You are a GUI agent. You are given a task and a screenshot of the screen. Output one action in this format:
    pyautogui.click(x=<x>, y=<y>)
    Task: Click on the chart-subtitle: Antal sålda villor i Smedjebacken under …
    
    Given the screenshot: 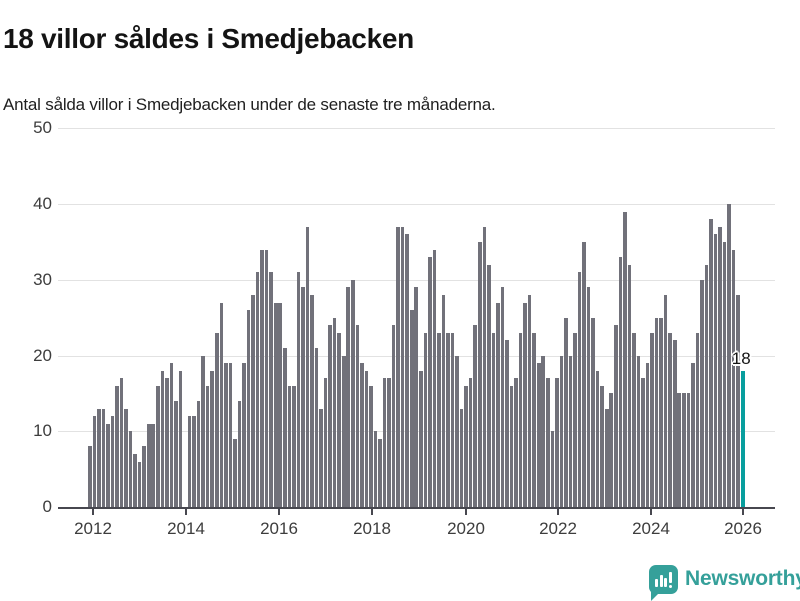 What is the action you would take?
    pyautogui.click(x=249, y=104)
    